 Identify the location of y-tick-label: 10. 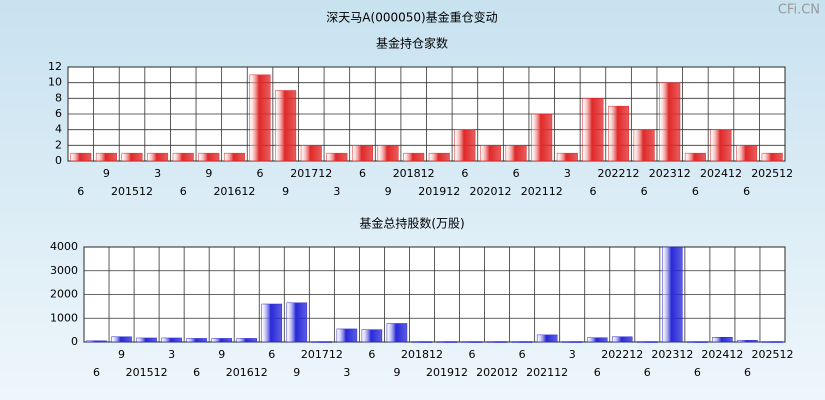
(55, 82).